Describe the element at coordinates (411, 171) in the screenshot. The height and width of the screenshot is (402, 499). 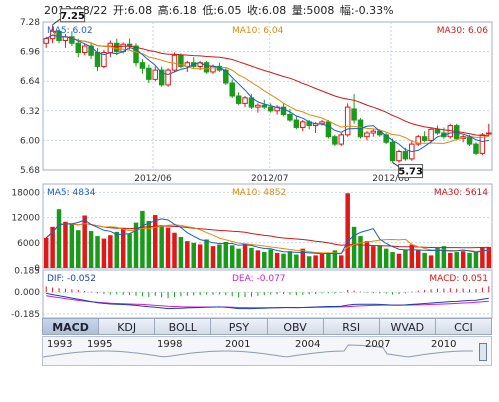
I see `low-annotation-box` at that location.